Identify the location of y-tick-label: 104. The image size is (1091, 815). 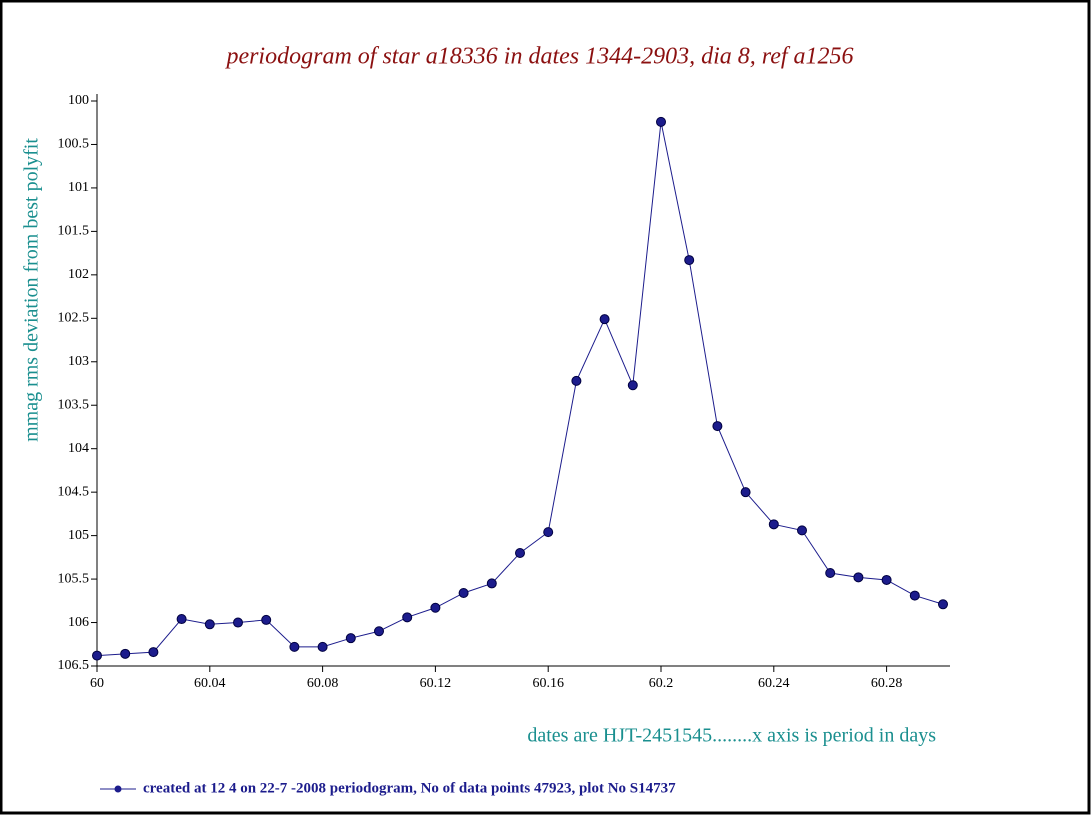
(78, 448).